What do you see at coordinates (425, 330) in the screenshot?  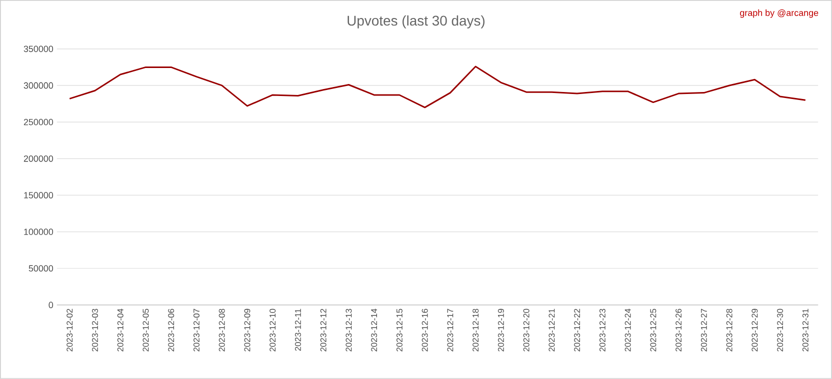 I see `x-tick-label: 2023-12-16` at bounding box center [425, 330].